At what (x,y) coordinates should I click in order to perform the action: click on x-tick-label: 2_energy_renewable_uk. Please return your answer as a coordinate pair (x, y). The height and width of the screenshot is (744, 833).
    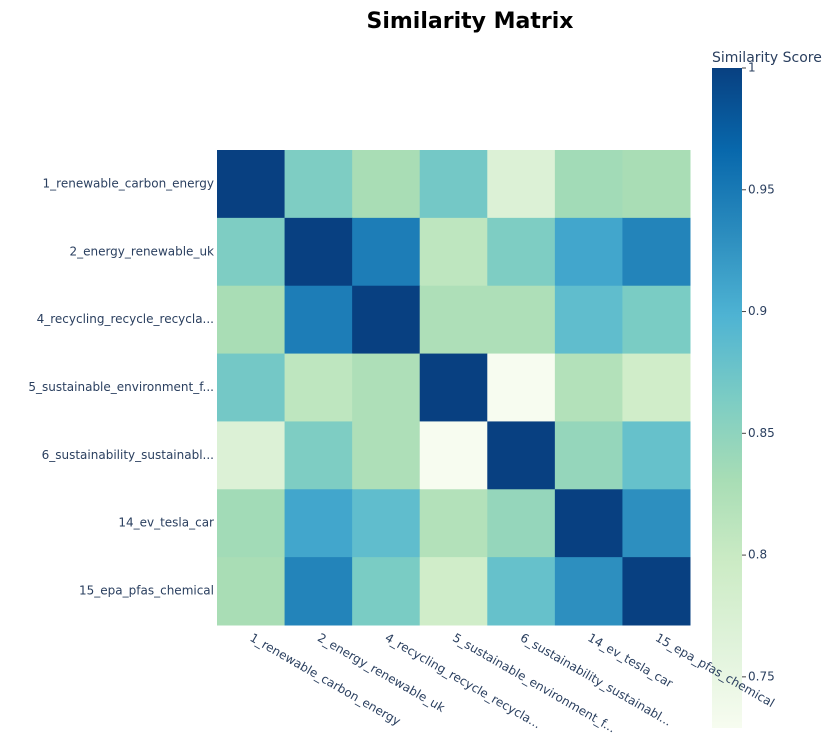
    Looking at the image, I should click on (381, 673).